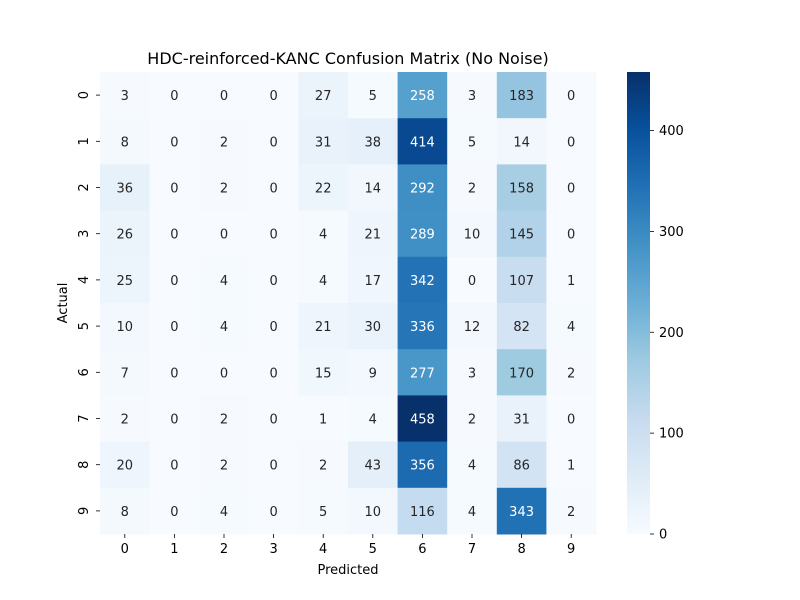 The width and height of the screenshot is (800, 600). Describe the element at coordinates (671, 232) in the screenshot. I see `colorbar-tick-label: 300` at that location.